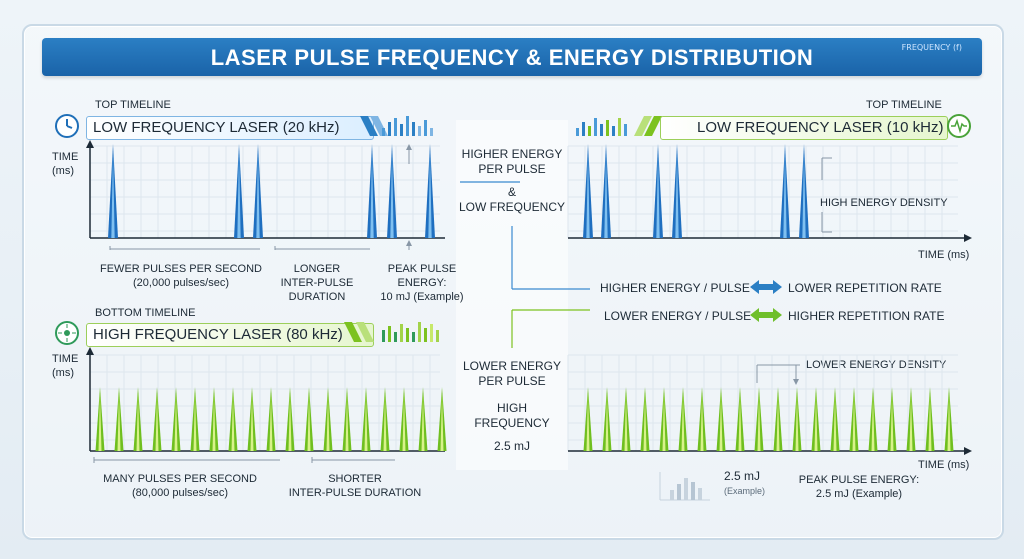 The image size is (1024, 559). What do you see at coordinates (684, 486) in the screenshot?
I see `mini-bar-chart` at bounding box center [684, 486].